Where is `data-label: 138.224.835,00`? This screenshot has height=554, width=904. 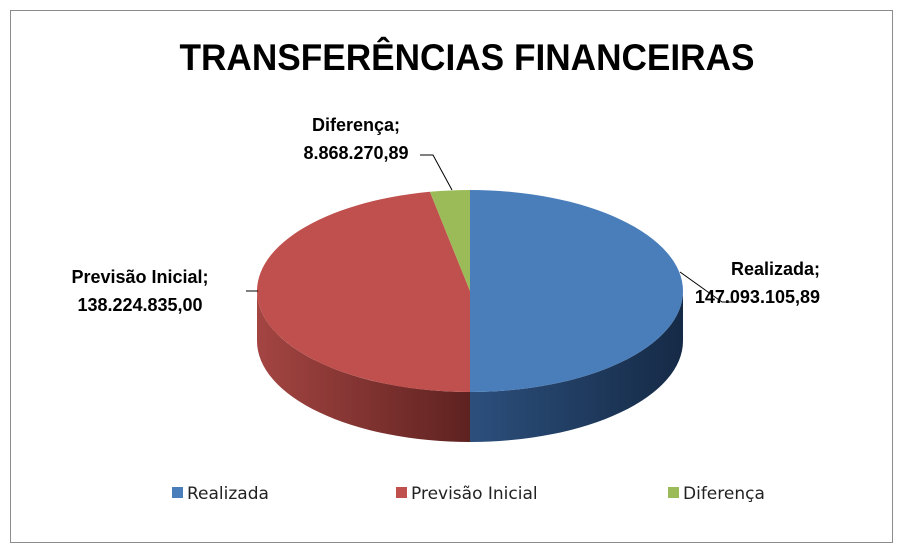 data-label: 138.224.835,00 is located at coordinates (139, 305).